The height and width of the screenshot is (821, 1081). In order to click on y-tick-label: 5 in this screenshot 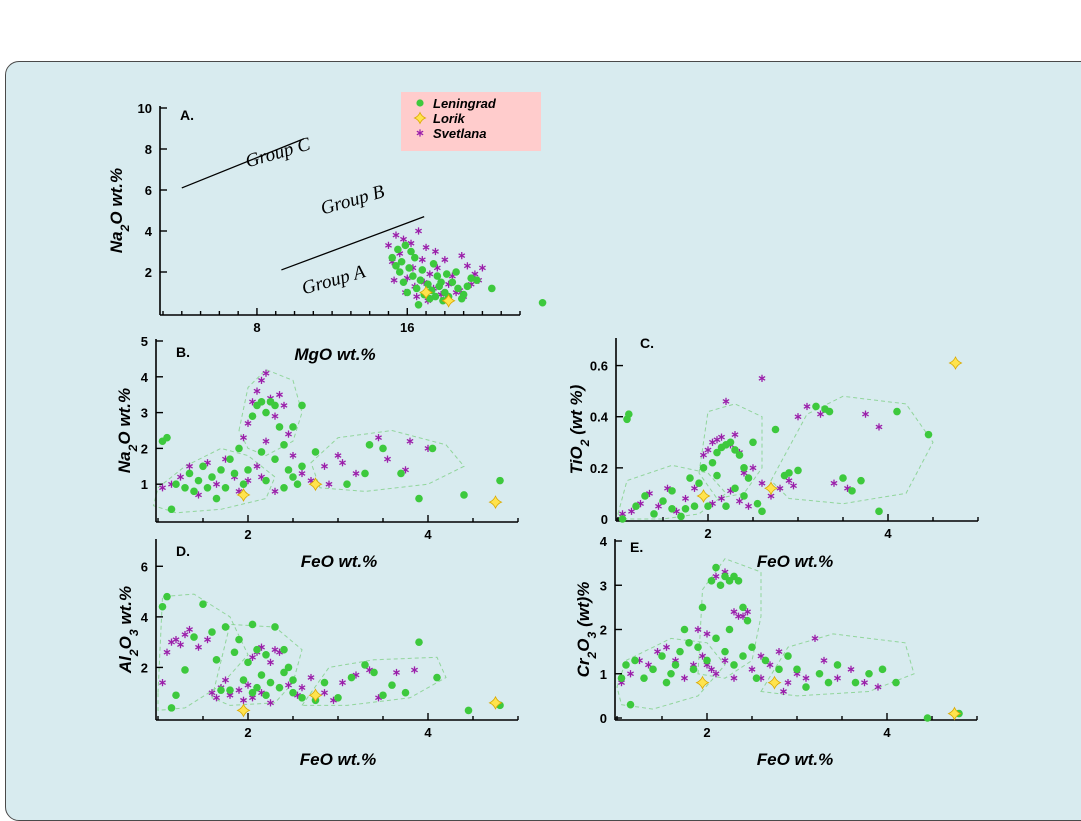, I will do `click(144, 341)`.